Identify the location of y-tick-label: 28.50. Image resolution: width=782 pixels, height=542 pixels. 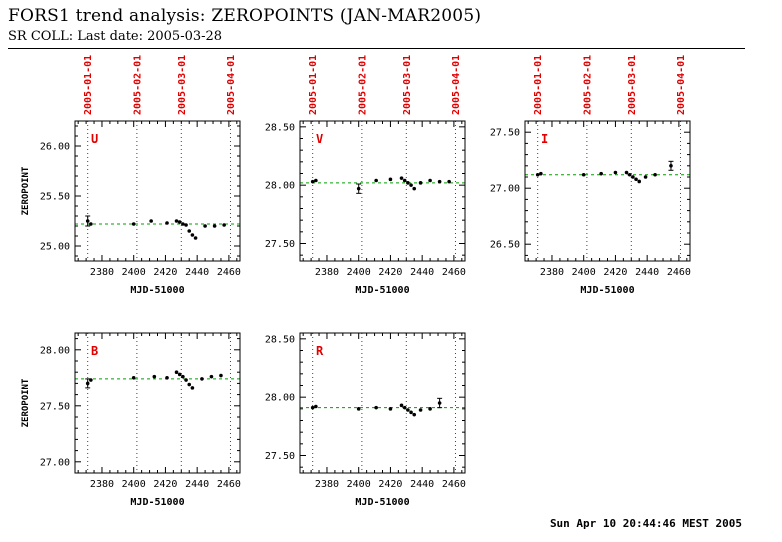
(280, 339).